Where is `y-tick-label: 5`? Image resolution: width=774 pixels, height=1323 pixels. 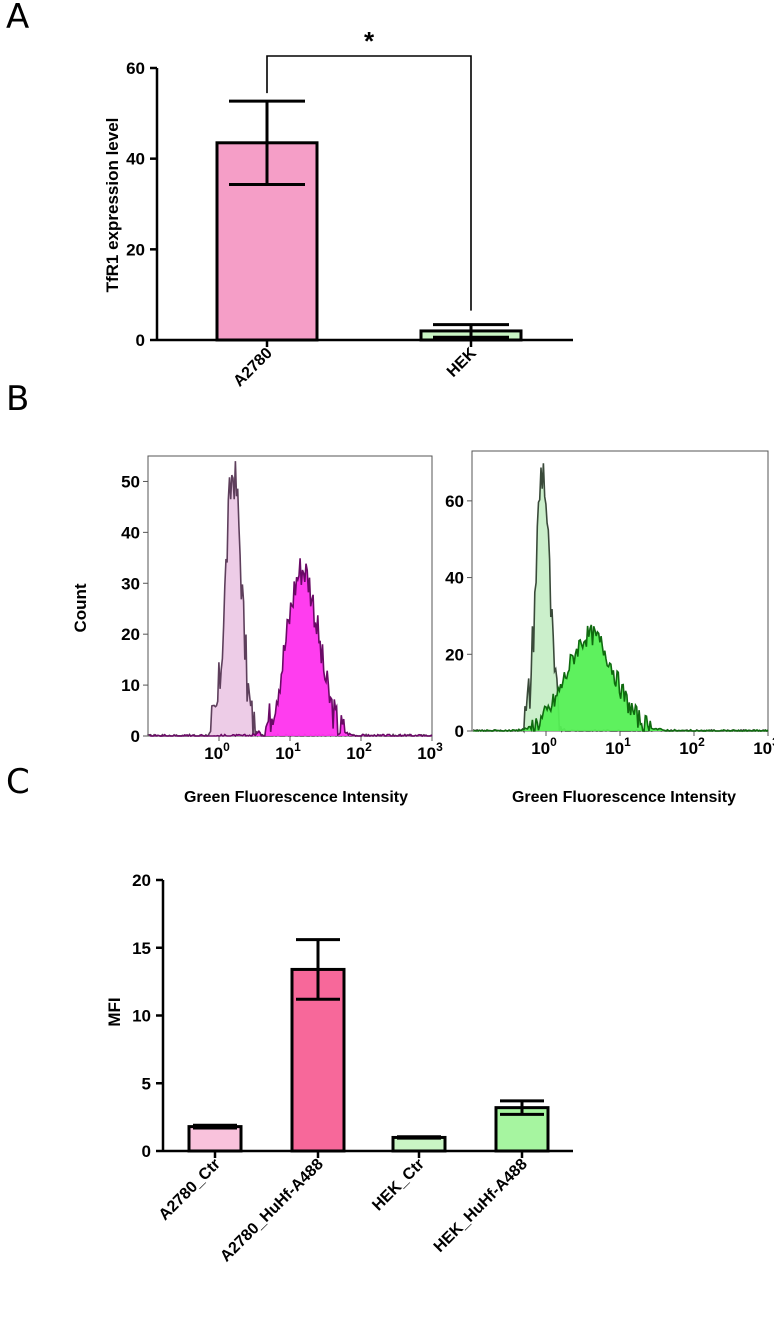 y-tick-label: 5 is located at coordinates (146, 1083).